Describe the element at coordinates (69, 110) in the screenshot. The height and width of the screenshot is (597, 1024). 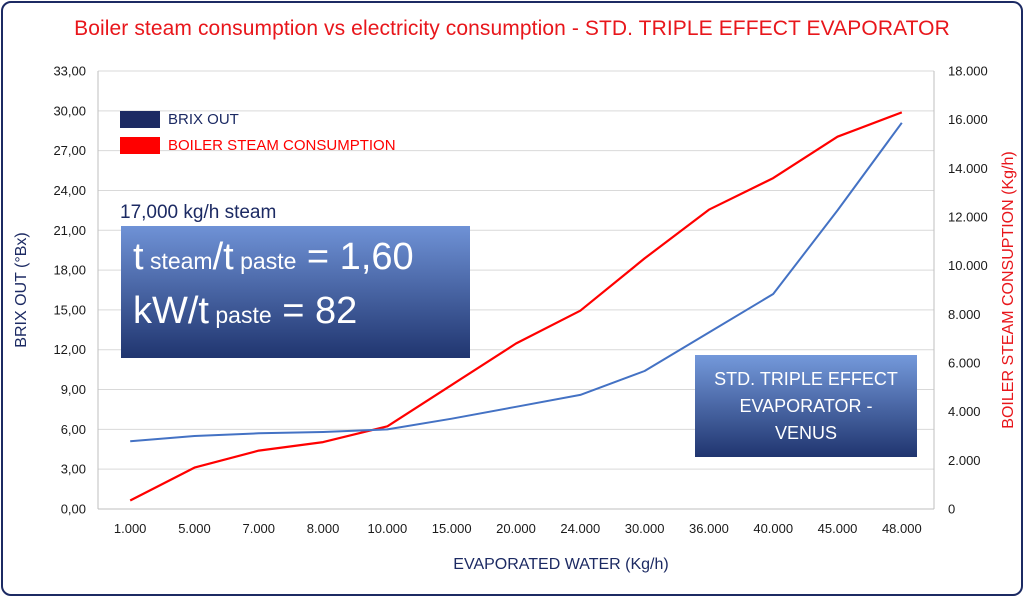
I see `y-left-tick-label: 30,00` at that location.